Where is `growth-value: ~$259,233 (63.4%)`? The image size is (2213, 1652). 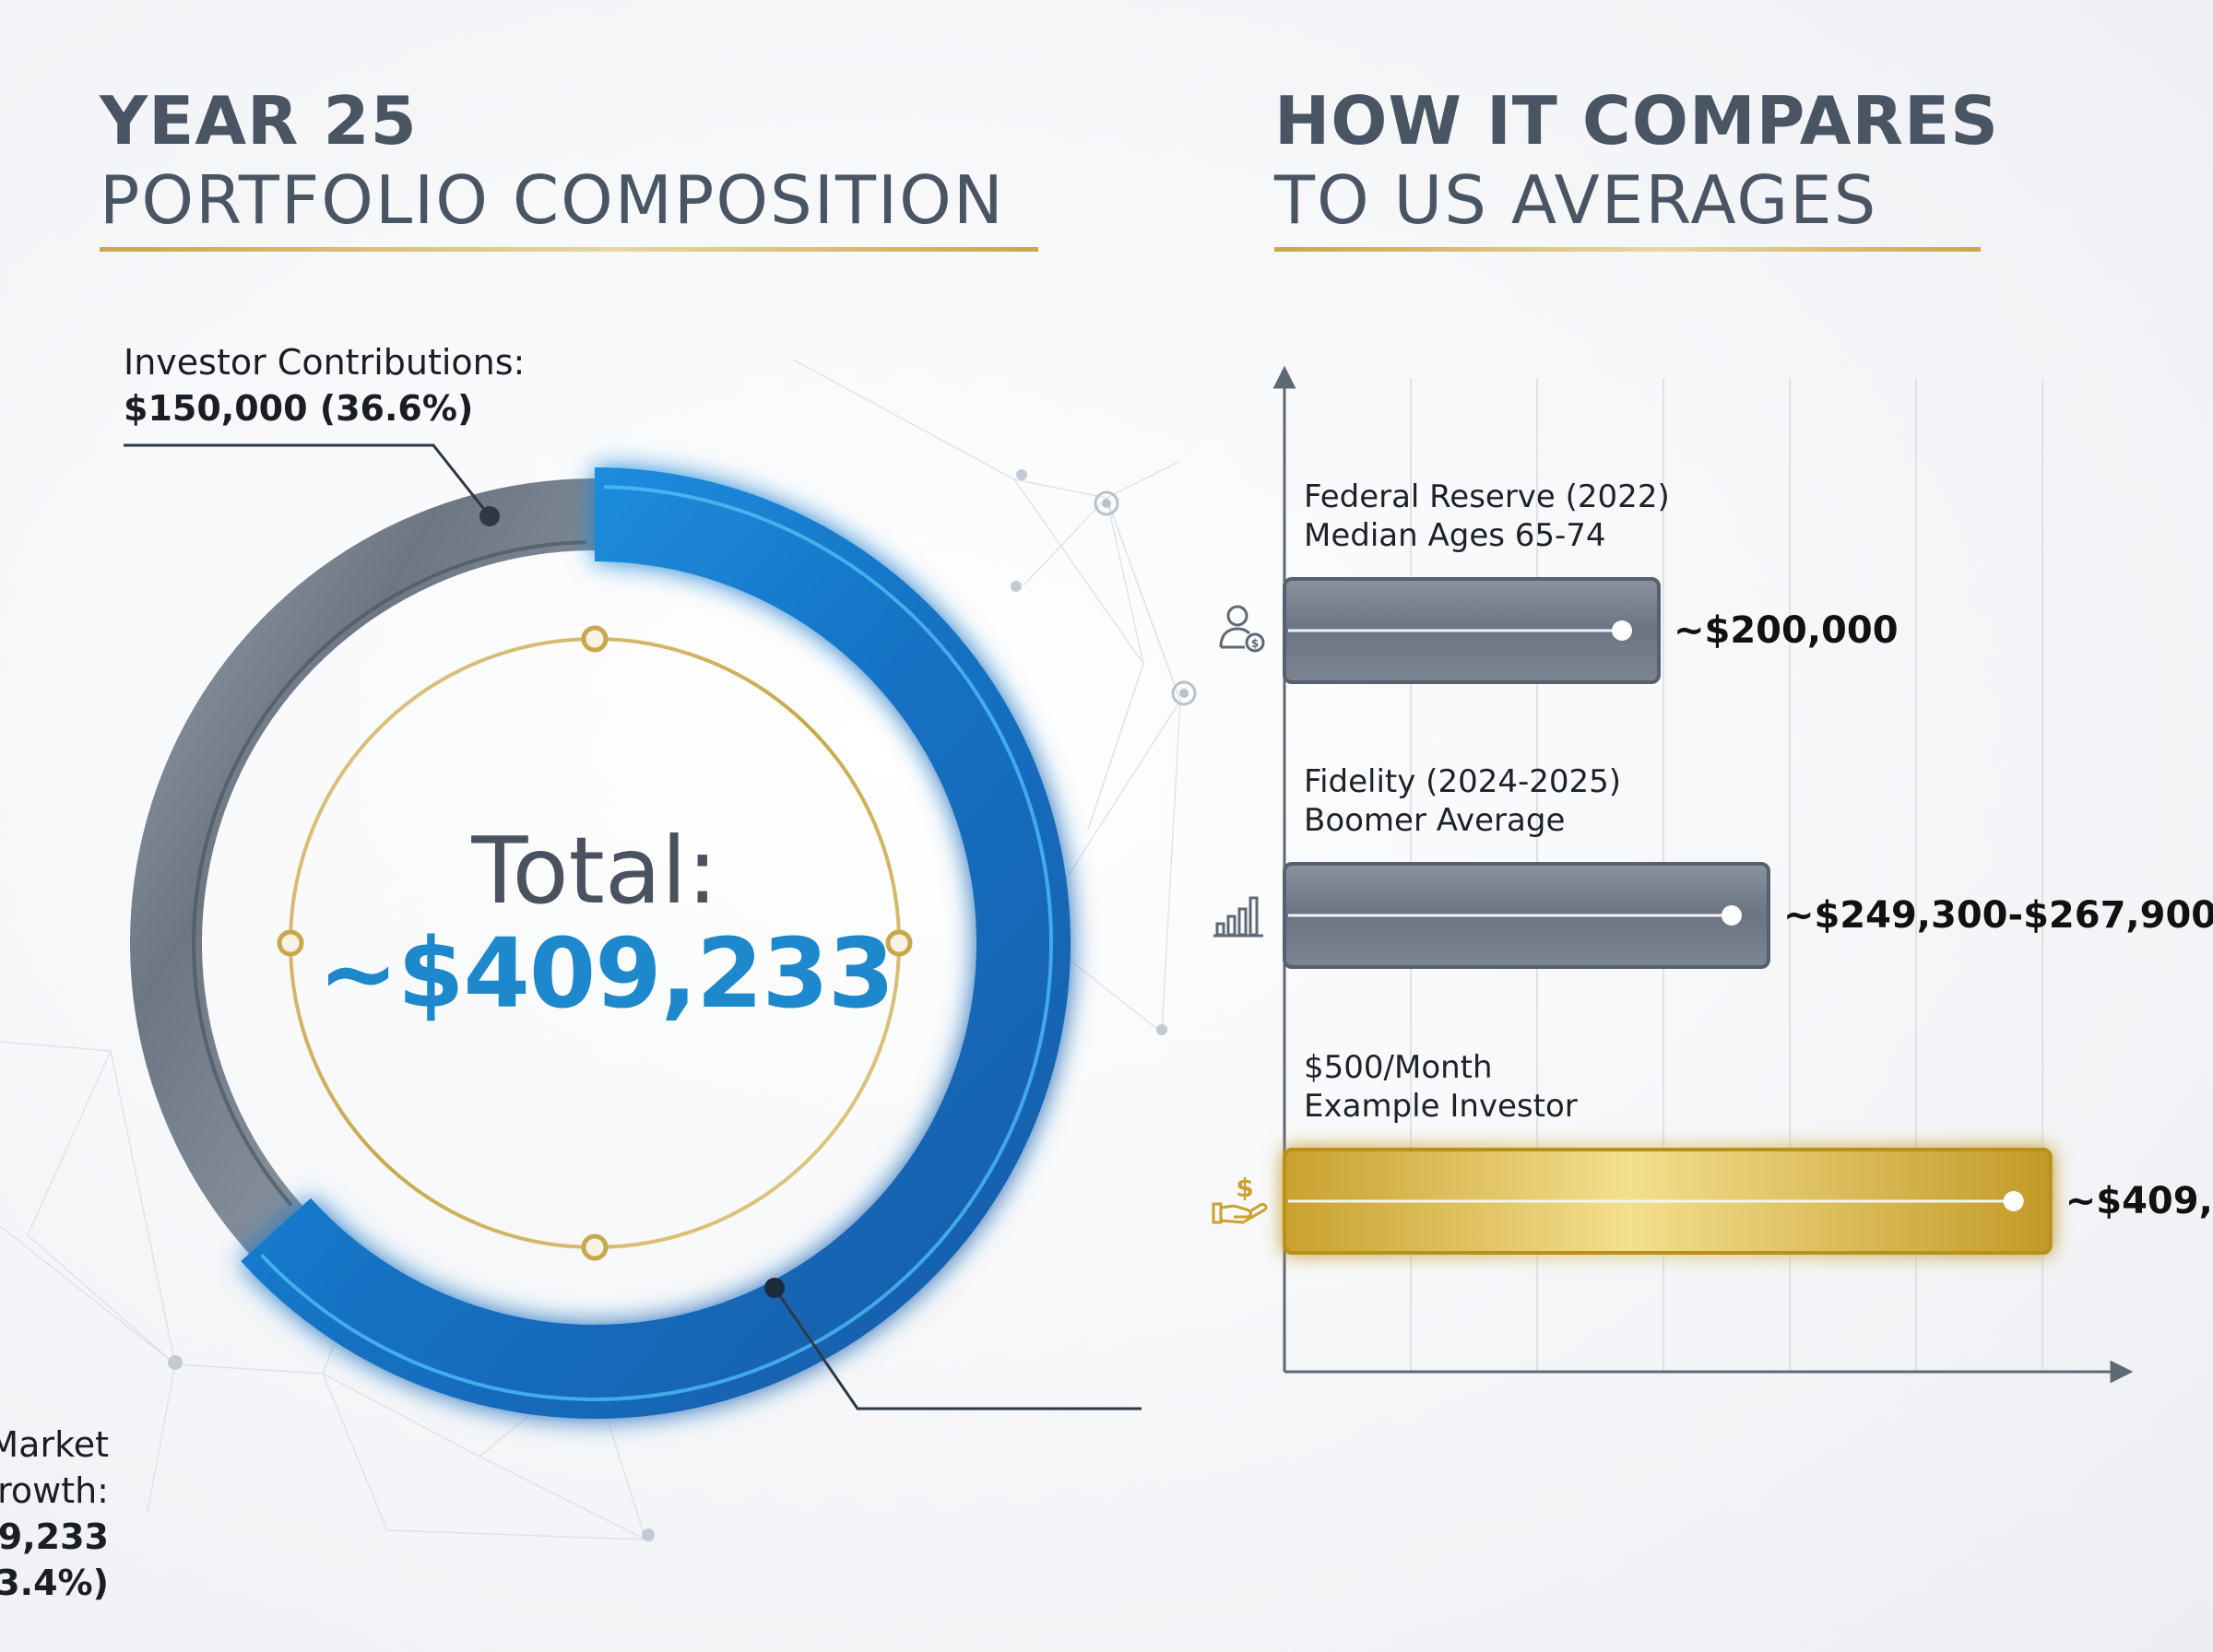
growth-value: ~$259,233 (63.4%) is located at coordinates (54, 1559).